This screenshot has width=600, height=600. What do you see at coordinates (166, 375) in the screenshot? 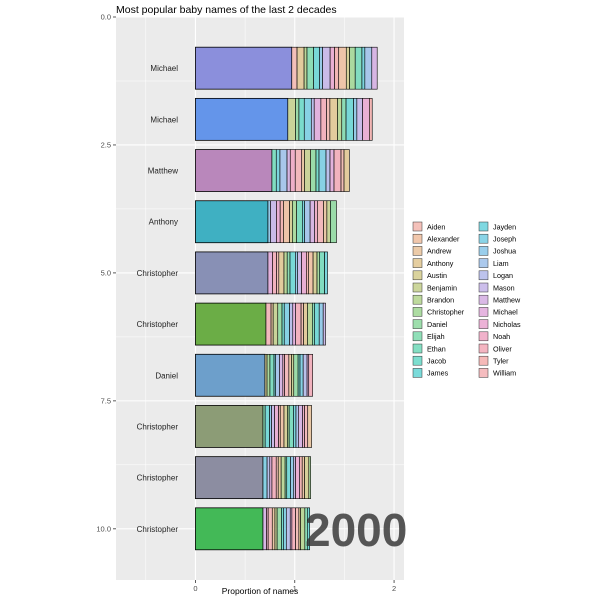
I see `bar-label: Daniel` at bounding box center [166, 375].